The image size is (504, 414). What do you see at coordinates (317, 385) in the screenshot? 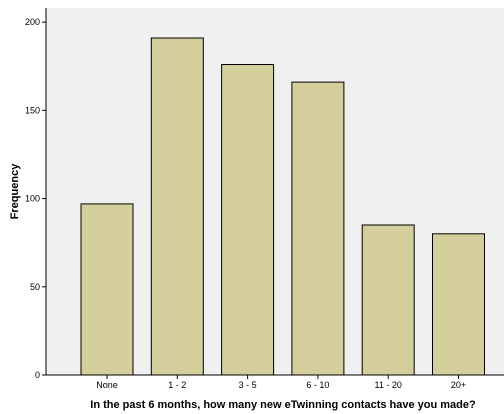
I see `x-tick-label-3: 6 - 10` at bounding box center [317, 385].